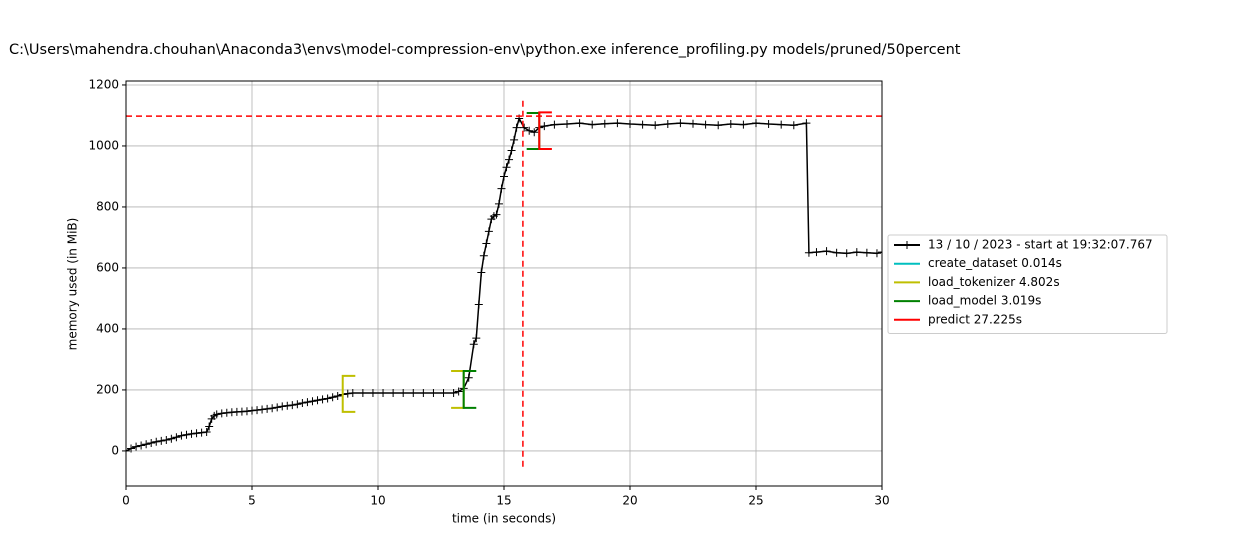  I want to click on legend-box, so click(1027, 284).